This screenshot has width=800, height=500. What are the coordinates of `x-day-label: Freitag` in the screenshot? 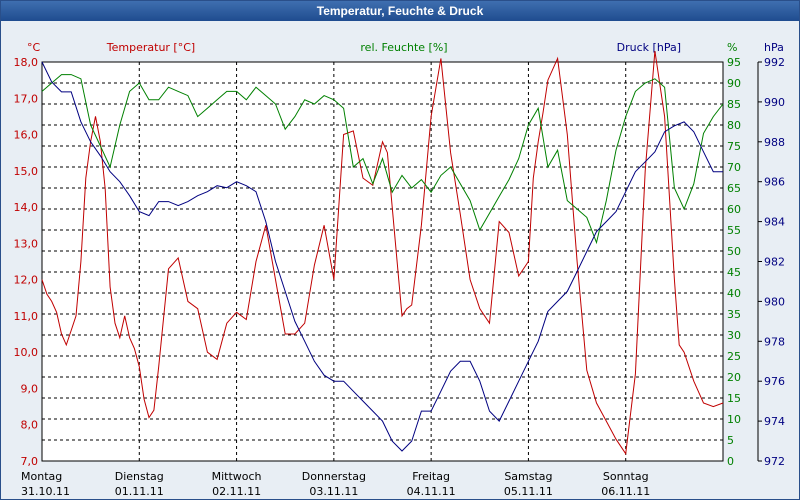 It's located at (431, 476).